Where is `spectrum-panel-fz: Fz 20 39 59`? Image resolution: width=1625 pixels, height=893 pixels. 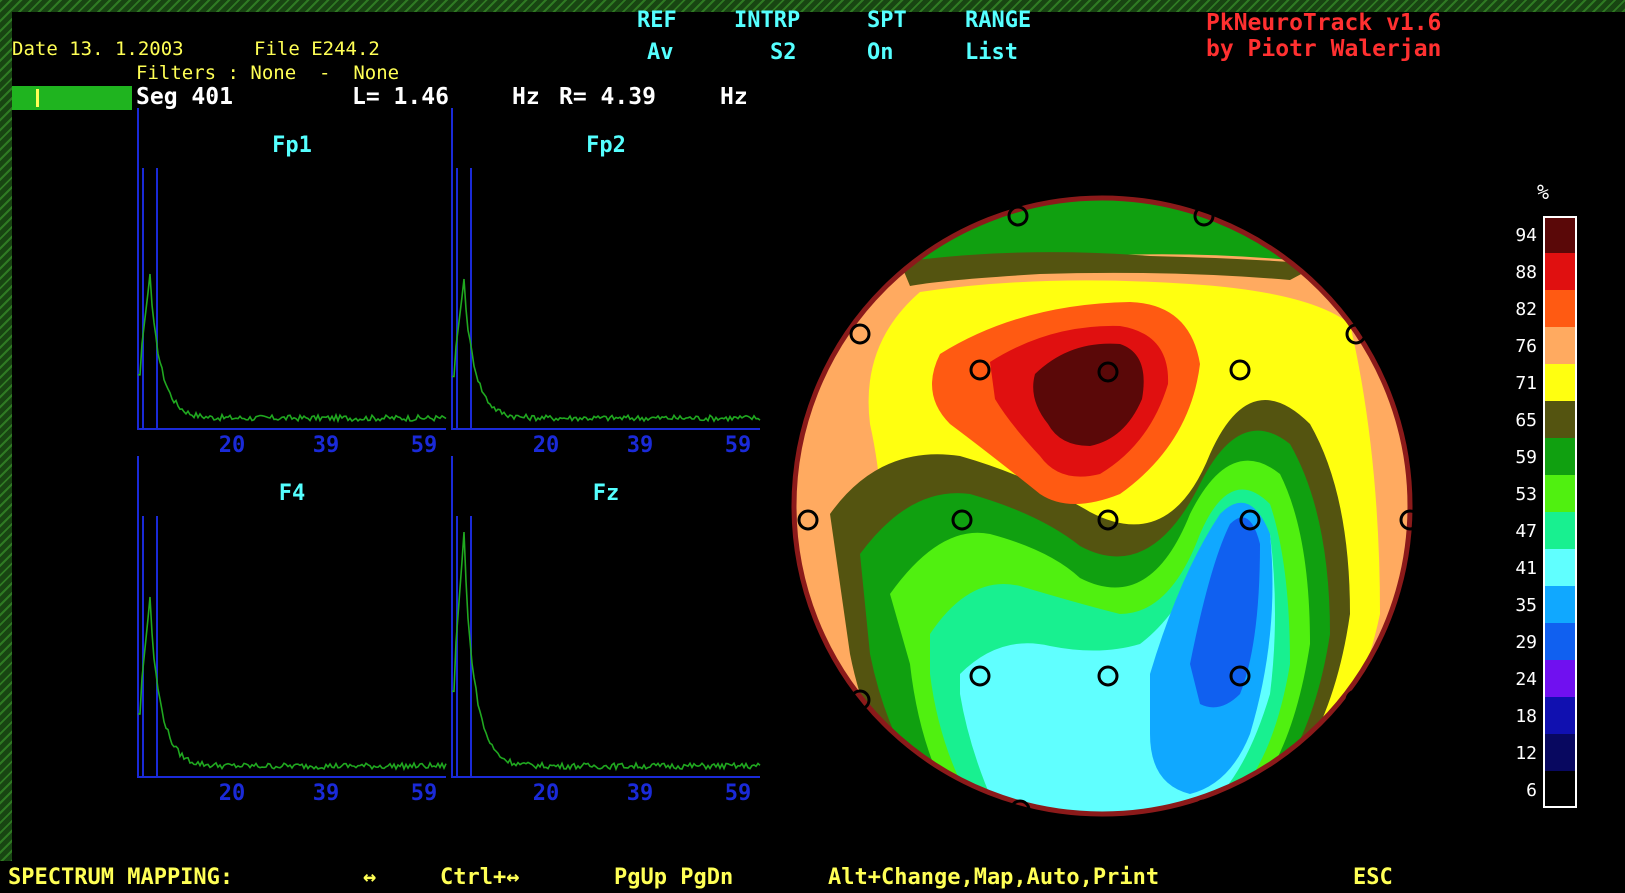 spectrum-panel-fz: Fz 20 39 59 is located at coordinates (605, 631).